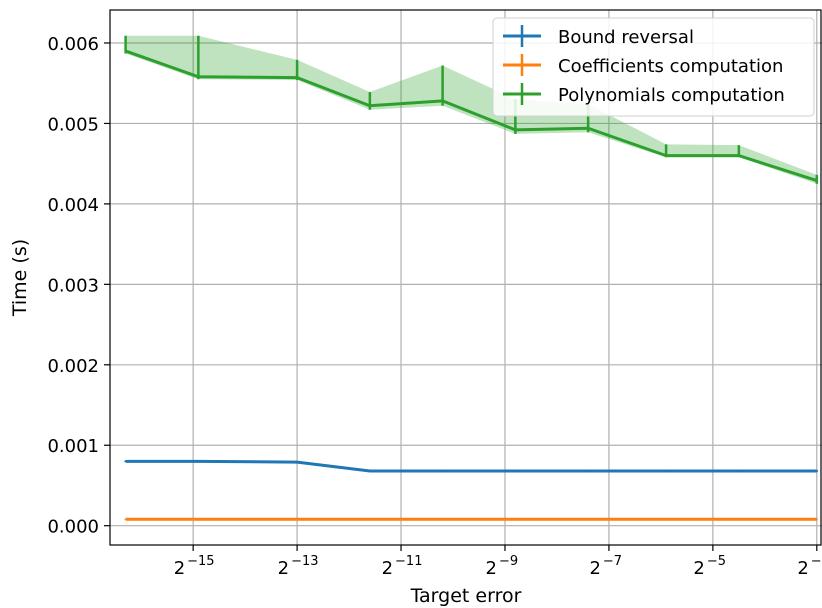  I want to click on y-axis-ticks: 0.000 0.001 0.002 0.003 0.004 0.005 0.006, so click(78, 286).